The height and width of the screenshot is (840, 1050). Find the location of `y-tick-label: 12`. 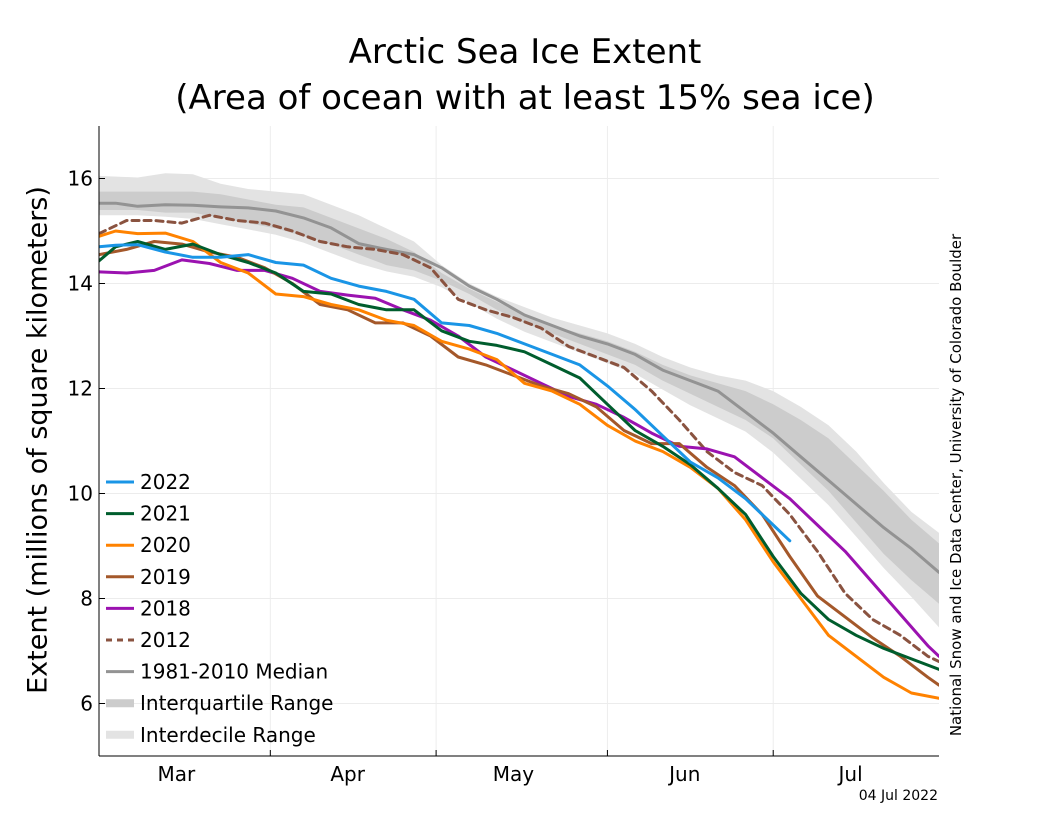

y-tick-label: 12 is located at coordinates (80, 389).